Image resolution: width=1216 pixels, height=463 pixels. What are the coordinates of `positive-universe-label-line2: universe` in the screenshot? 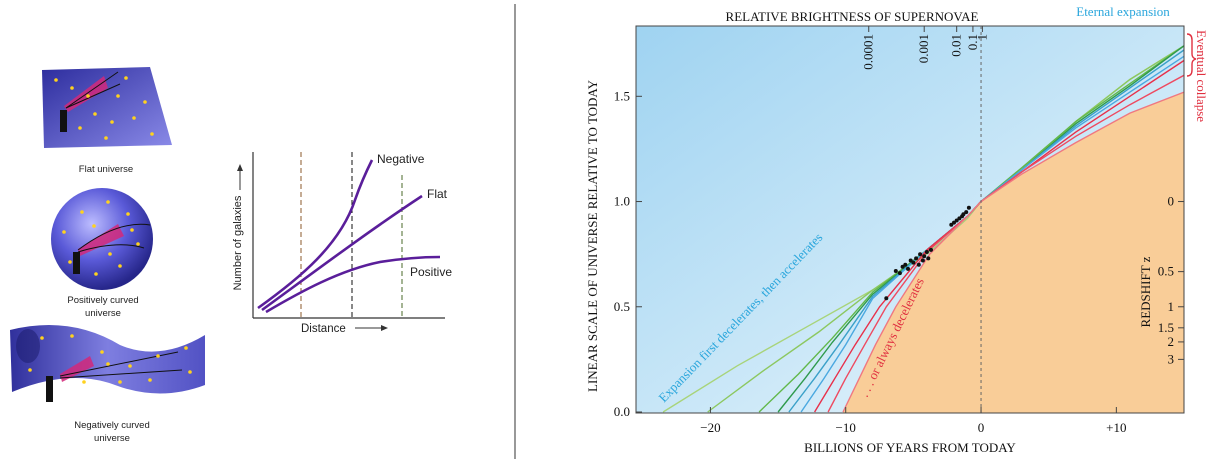 It's located at (103, 313).